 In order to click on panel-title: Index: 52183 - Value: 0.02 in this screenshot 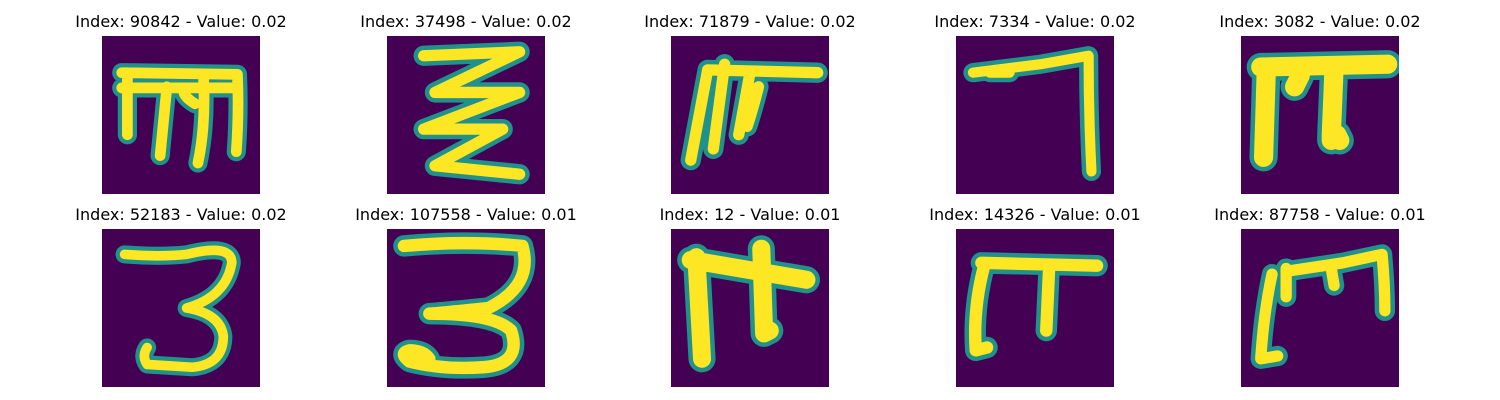, I will do `click(181, 214)`.